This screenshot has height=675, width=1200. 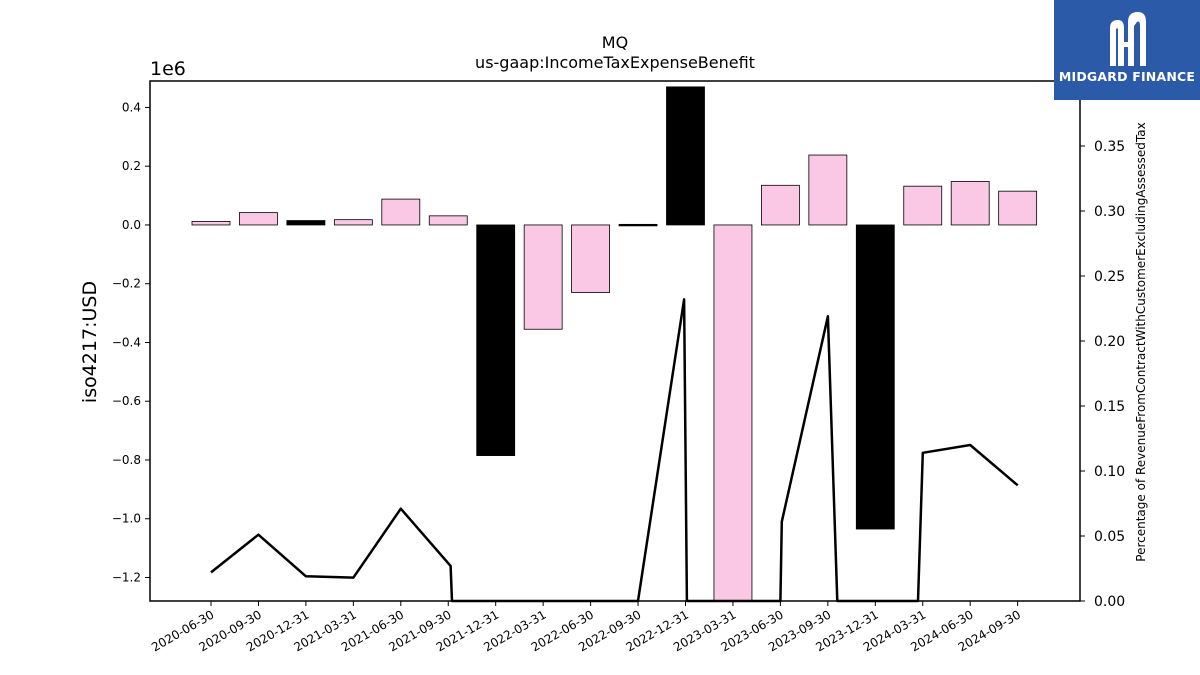 I want to click on y-tick-label: −0.6, so click(x=126, y=401).